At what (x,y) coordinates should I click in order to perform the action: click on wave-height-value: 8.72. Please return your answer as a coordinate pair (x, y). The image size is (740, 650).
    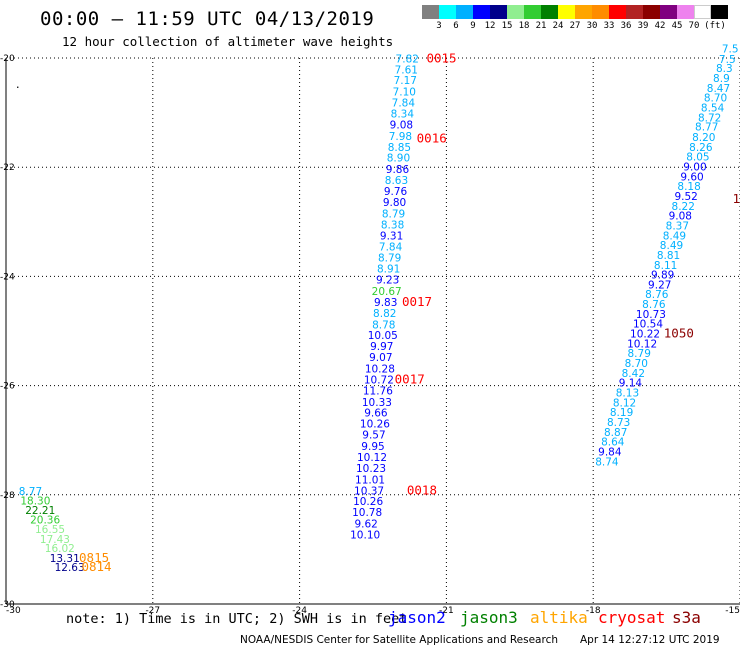
    Looking at the image, I should click on (709, 118).